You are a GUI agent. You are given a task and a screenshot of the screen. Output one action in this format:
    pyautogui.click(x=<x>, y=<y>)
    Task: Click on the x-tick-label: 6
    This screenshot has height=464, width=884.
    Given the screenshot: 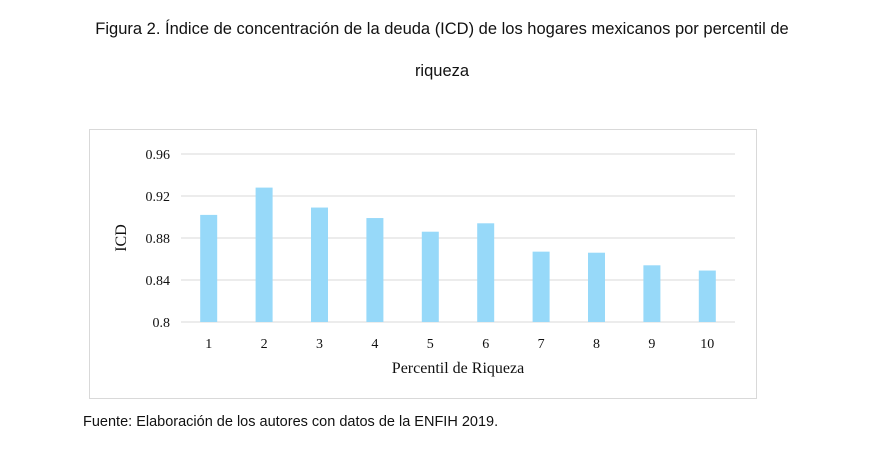 What is the action you would take?
    pyautogui.click(x=485, y=344)
    